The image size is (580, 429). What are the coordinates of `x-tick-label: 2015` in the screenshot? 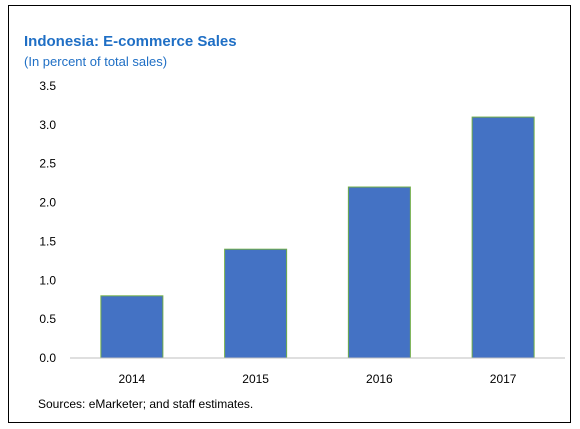 It's located at (255, 379).